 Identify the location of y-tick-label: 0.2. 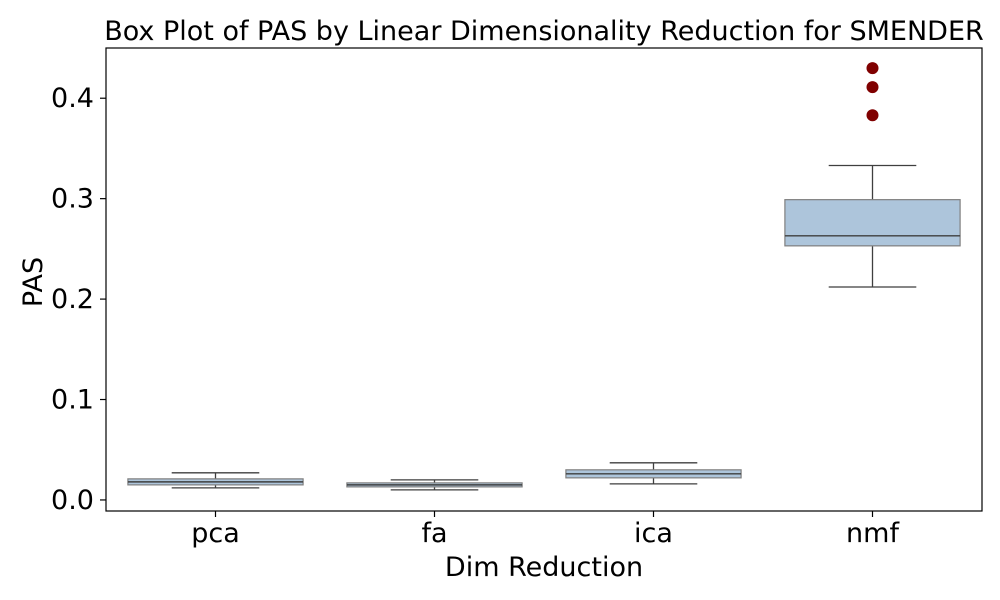
(72, 299).